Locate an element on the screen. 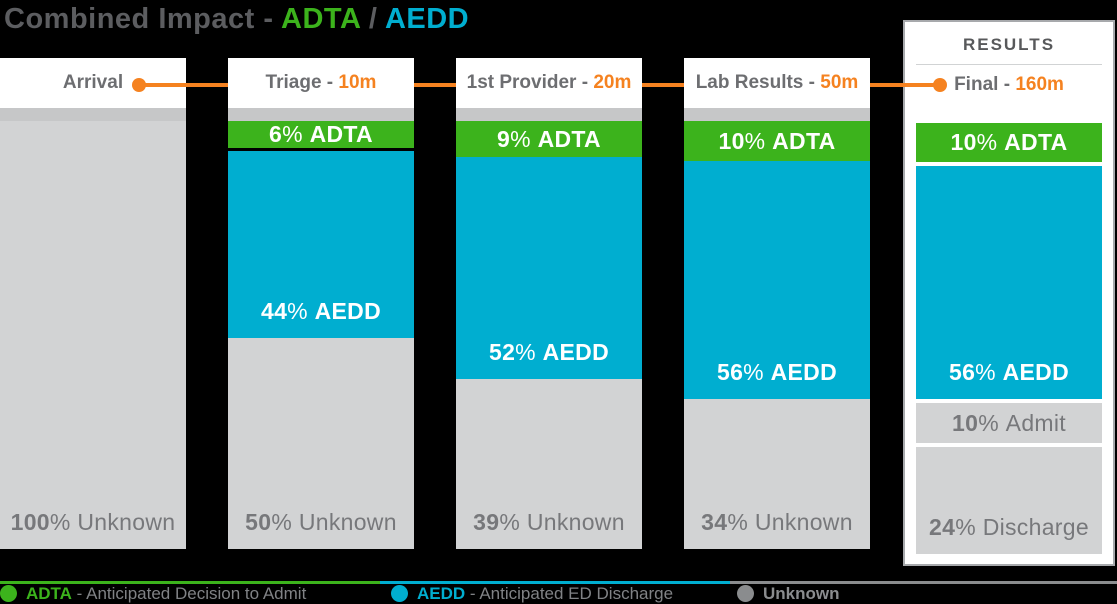  timeline-dot-final-icon is located at coordinates (940, 85).